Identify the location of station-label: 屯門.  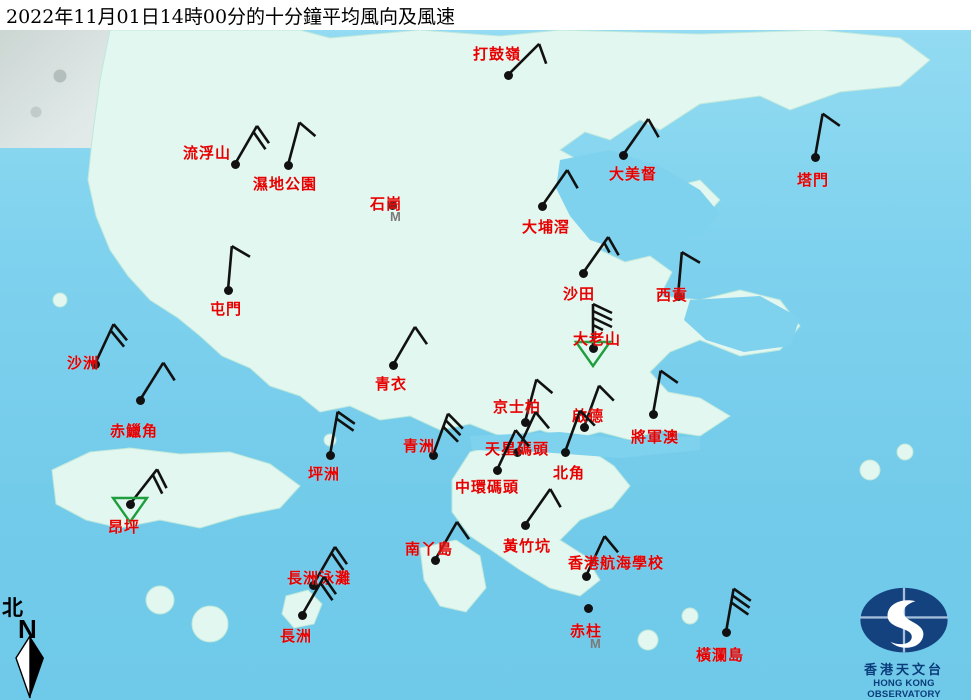
(226, 309).